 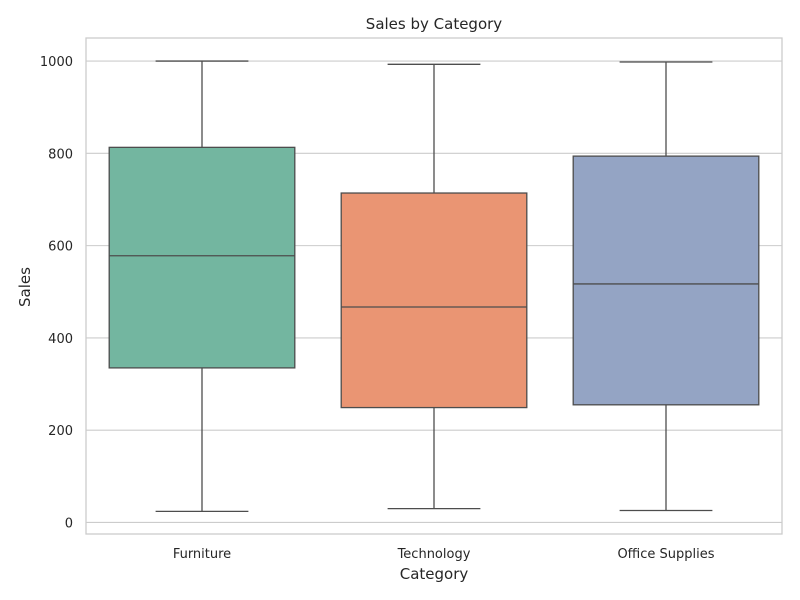 What do you see at coordinates (56, 293) in the screenshot?
I see `y-tick-labels: 0 200 400 600 800 1000` at bounding box center [56, 293].